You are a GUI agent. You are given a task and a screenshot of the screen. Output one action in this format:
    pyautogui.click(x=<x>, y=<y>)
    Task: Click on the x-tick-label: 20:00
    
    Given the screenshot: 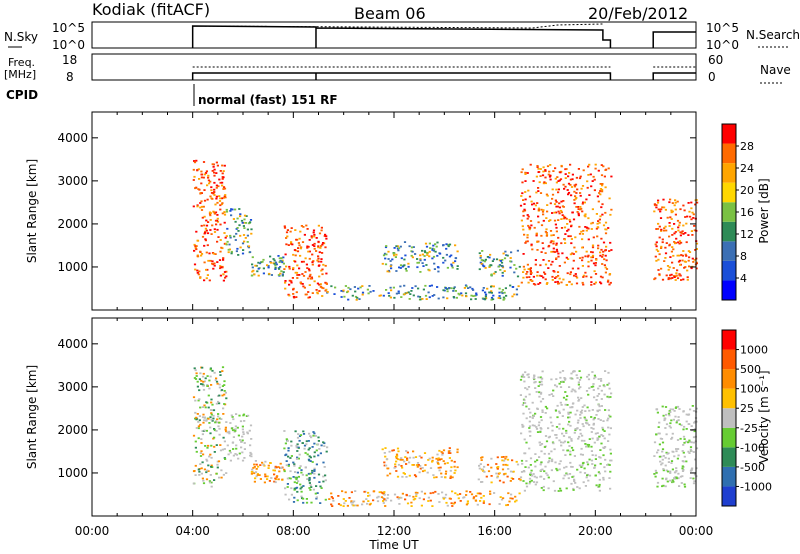 What is the action you would take?
    pyautogui.click(x=595, y=531)
    